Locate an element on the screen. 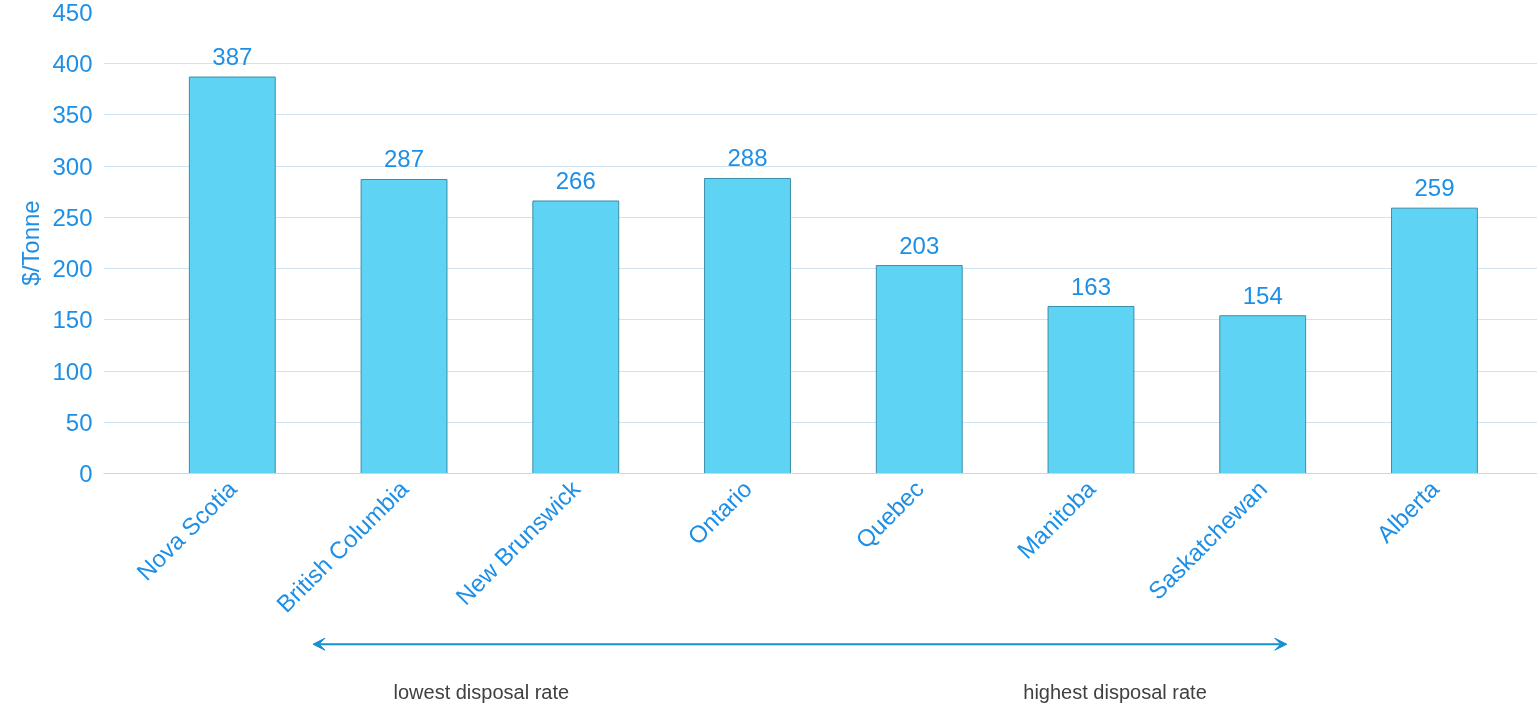 The width and height of the screenshot is (1537, 706). y-tick-label: 0 is located at coordinates (86, 473).